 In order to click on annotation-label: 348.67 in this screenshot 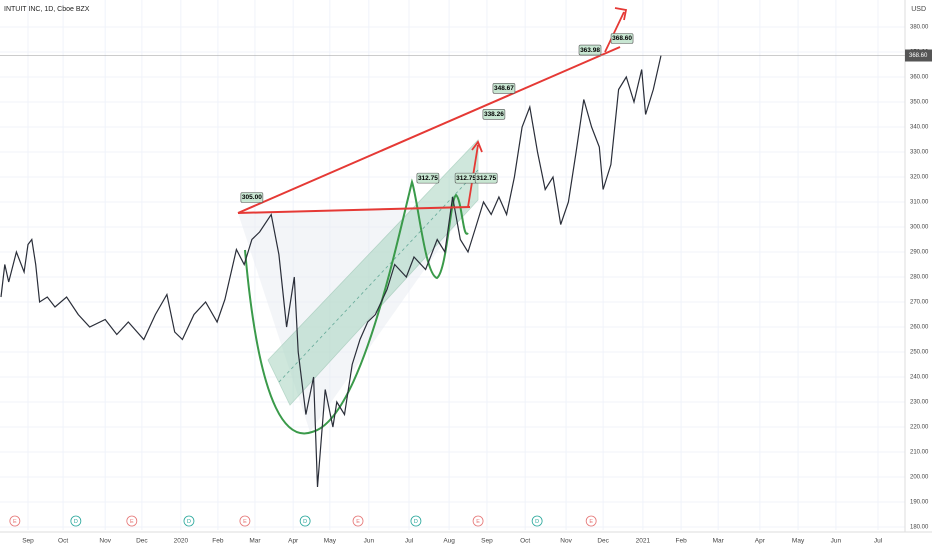, I will do `click(504, 88)`.